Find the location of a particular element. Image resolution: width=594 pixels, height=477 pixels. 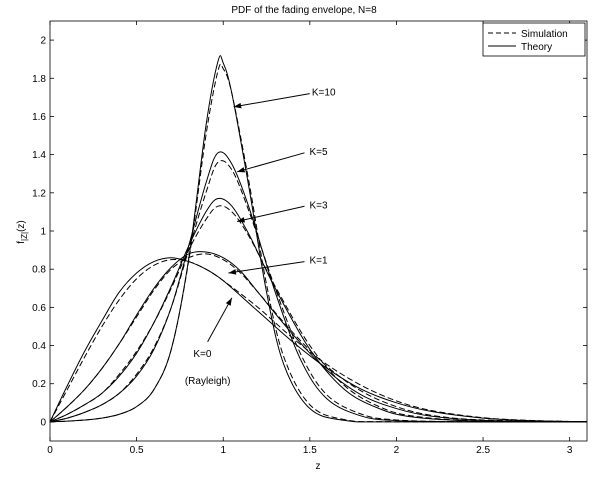

y-tick-label: 0 is located at coordinates (43, 422).